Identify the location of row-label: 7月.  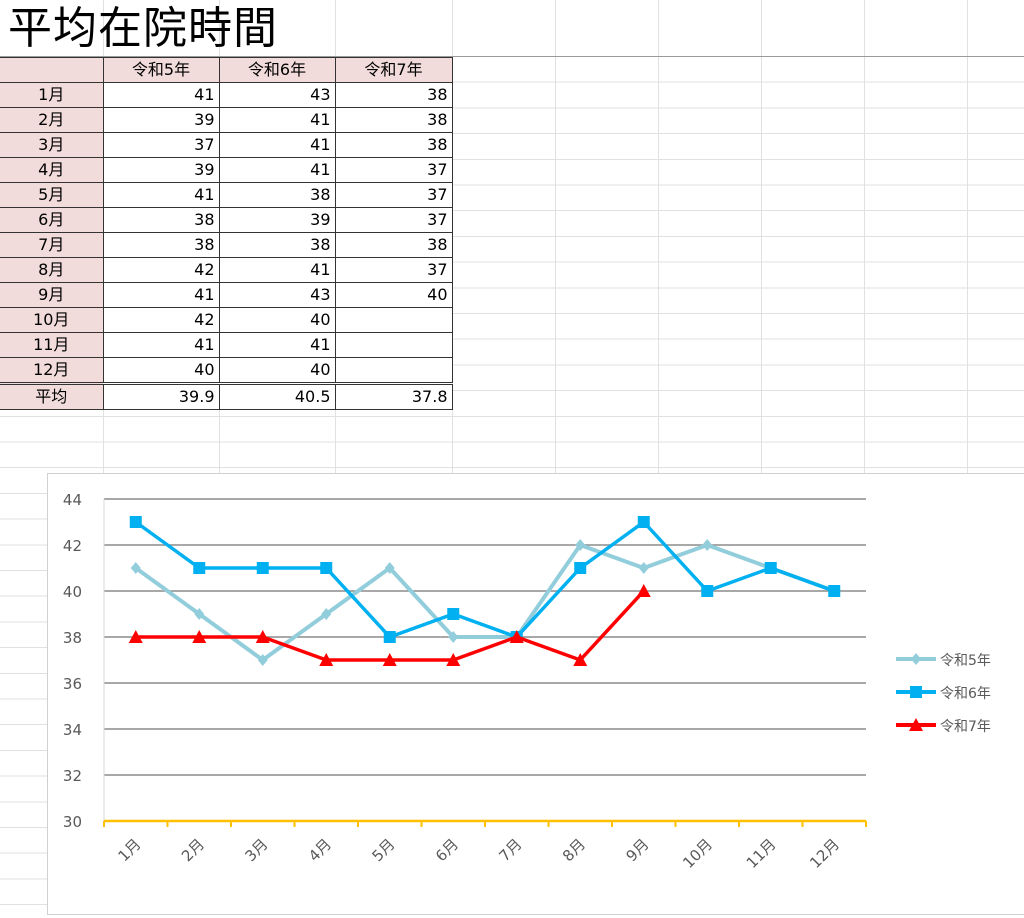
(52, 245).